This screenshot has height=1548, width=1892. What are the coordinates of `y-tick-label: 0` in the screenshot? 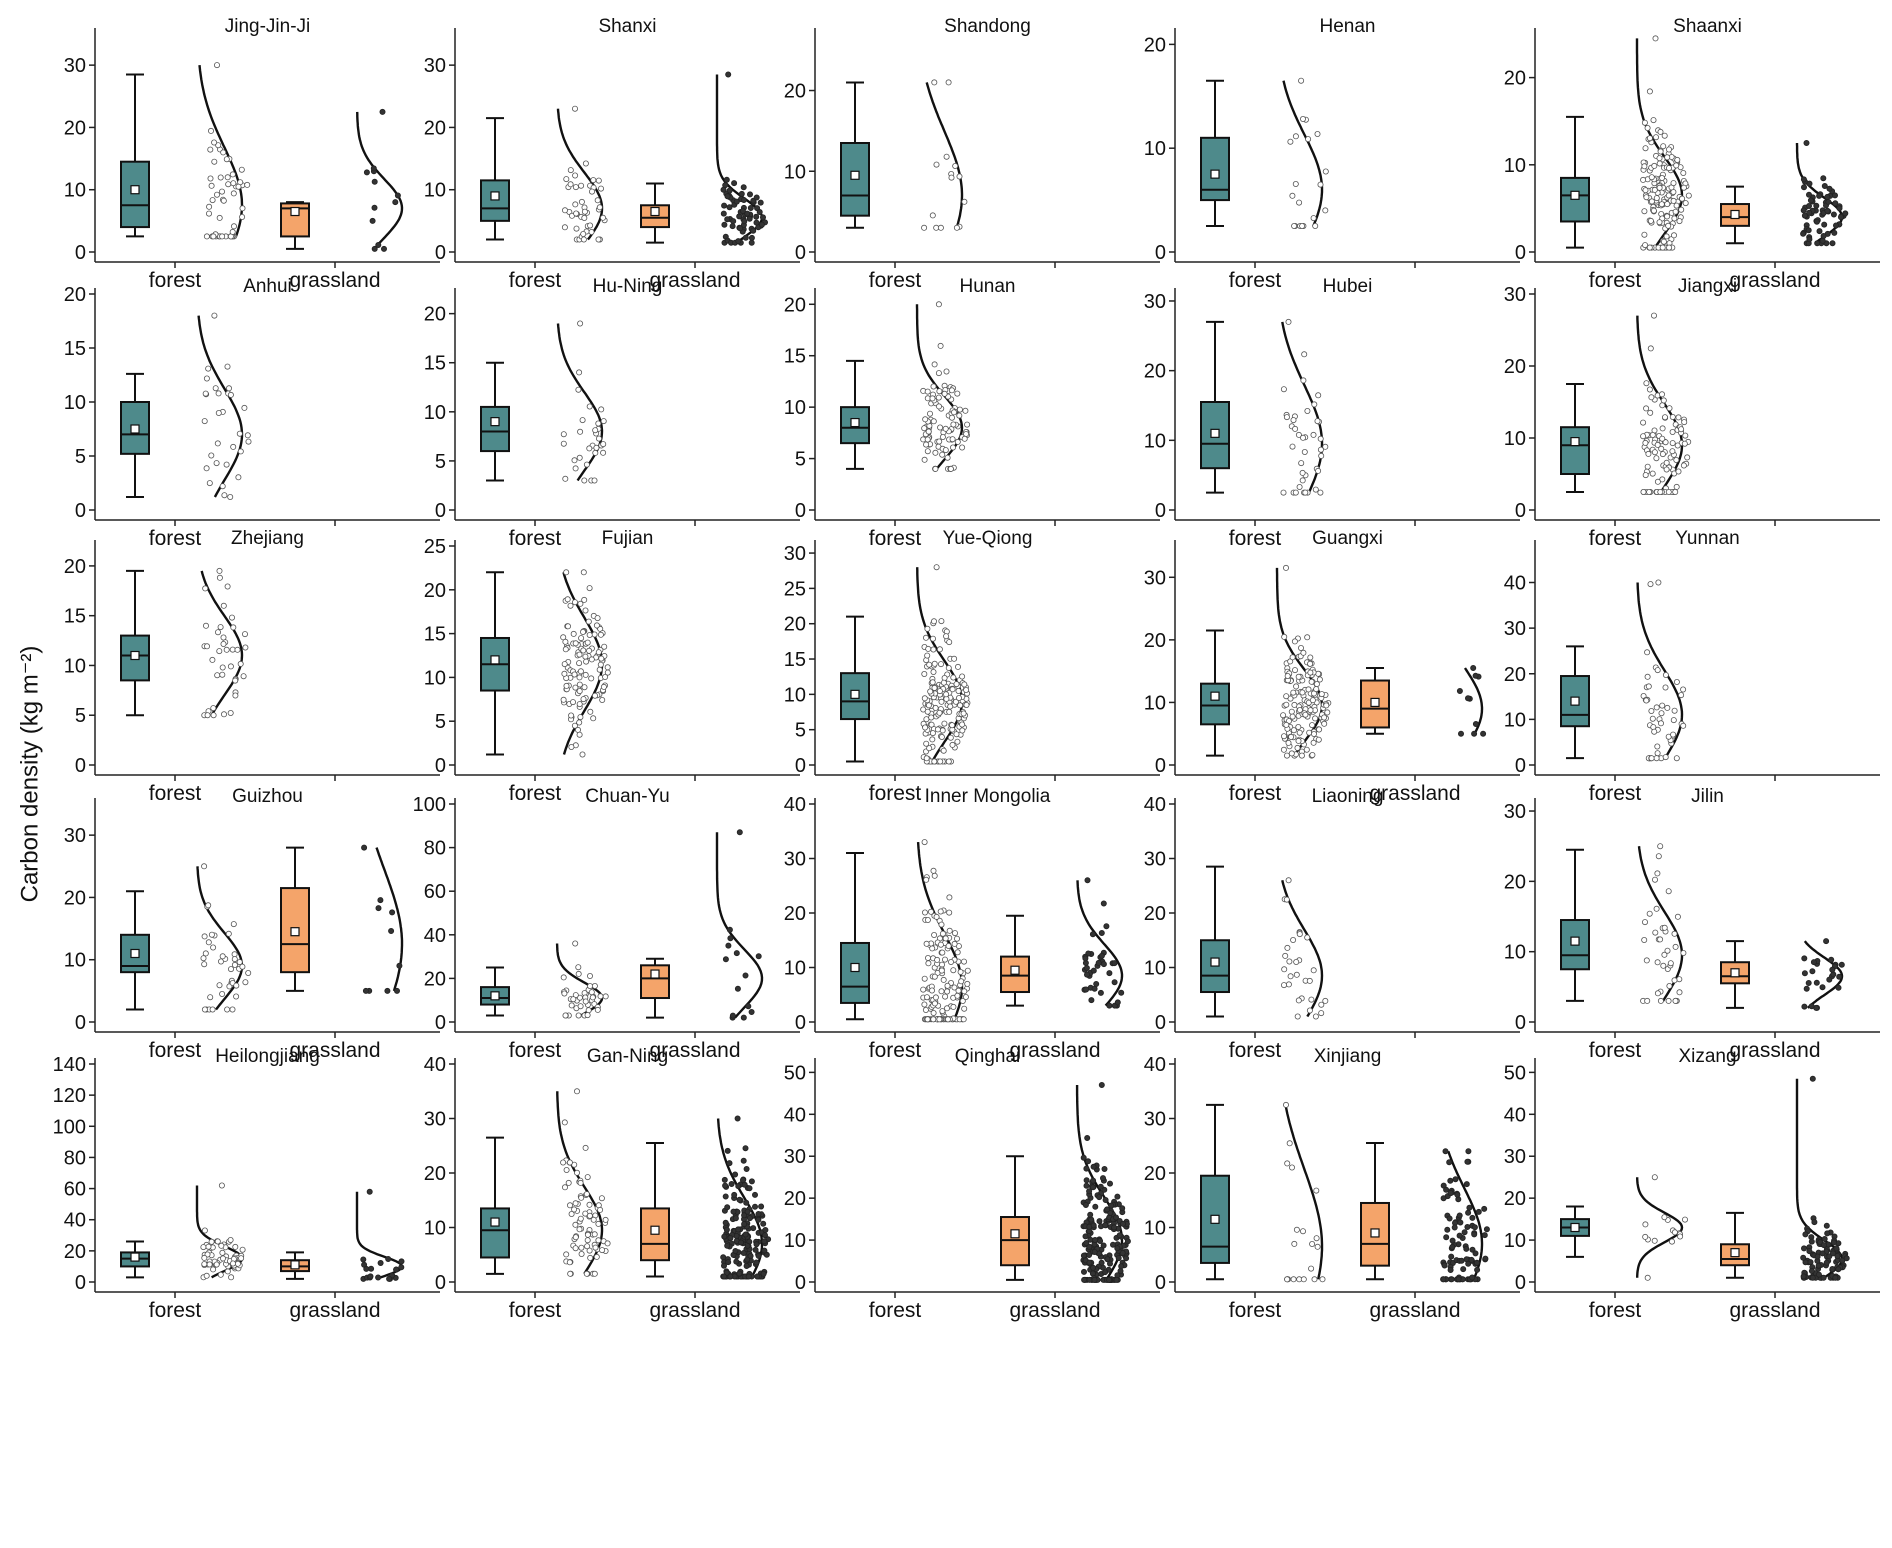 It's located at (80, 1023).